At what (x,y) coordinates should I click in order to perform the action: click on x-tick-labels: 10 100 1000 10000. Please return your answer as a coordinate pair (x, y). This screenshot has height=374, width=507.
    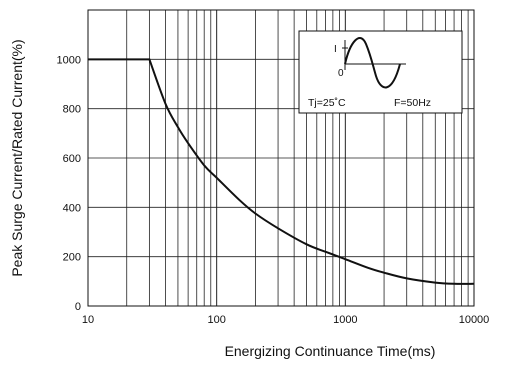
    Looking at the image, I should click on (285, 320).